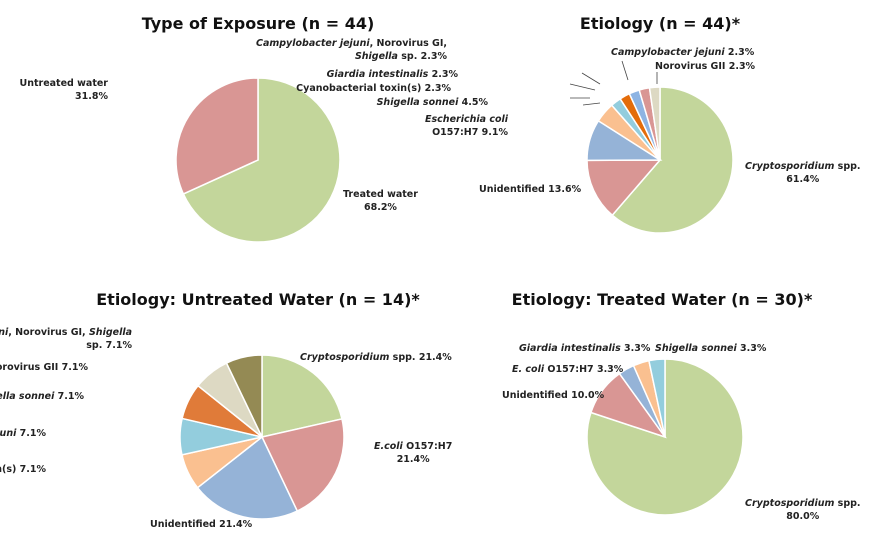  What do you see at coordinates (466, 126) in the screenshot?
I see `slice-label: Escherichia coli O157:H7 9.1%` at bounding box center [466, 126].